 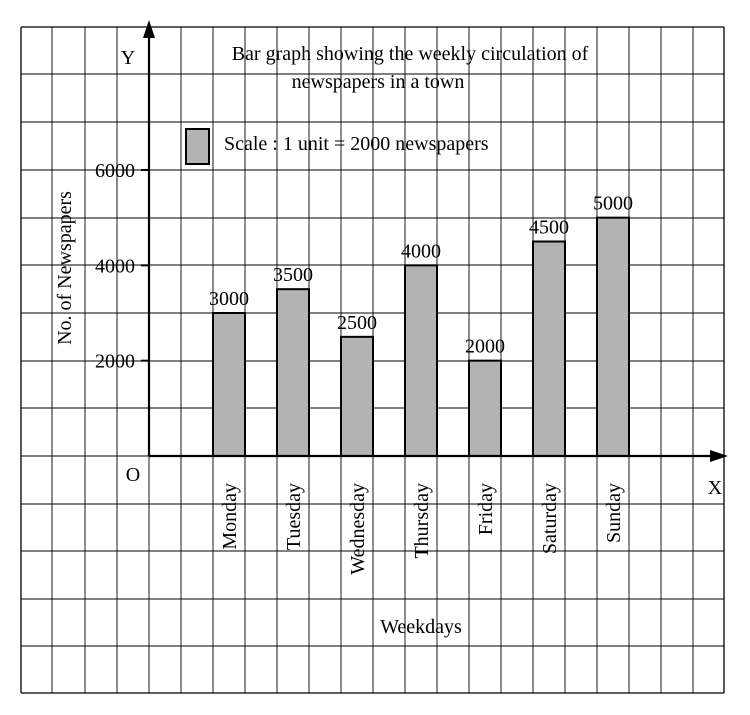 I want to click on data-label: 2000, so click(x=485, y=347).